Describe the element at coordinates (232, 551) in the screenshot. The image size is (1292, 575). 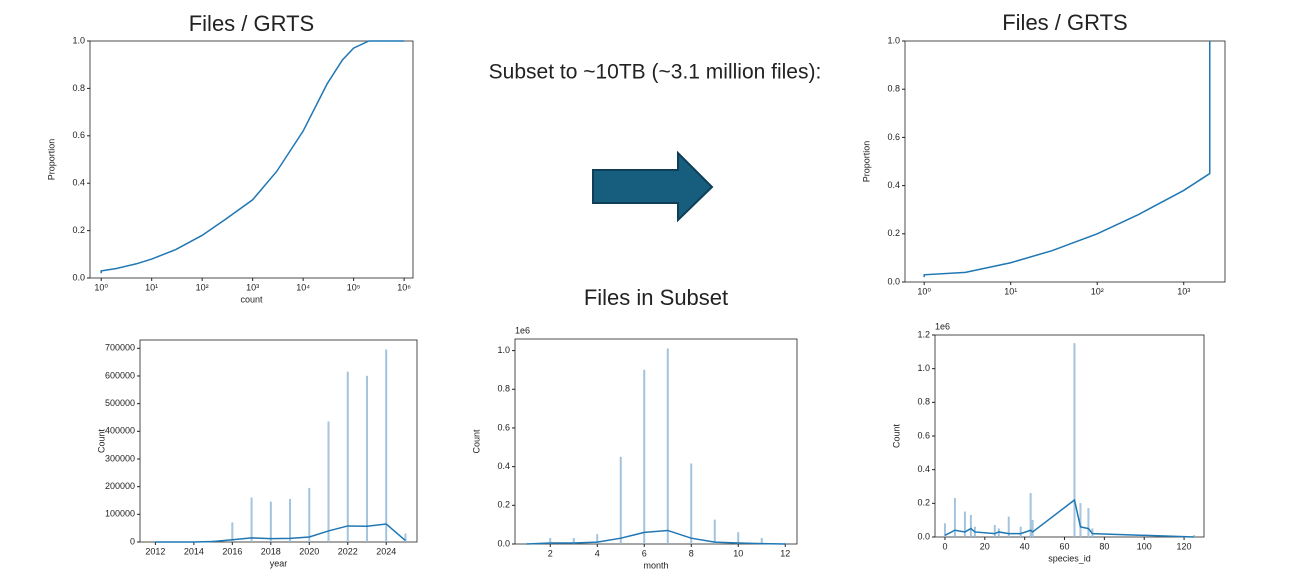
I see `x-tick-label: 2016` at that location.